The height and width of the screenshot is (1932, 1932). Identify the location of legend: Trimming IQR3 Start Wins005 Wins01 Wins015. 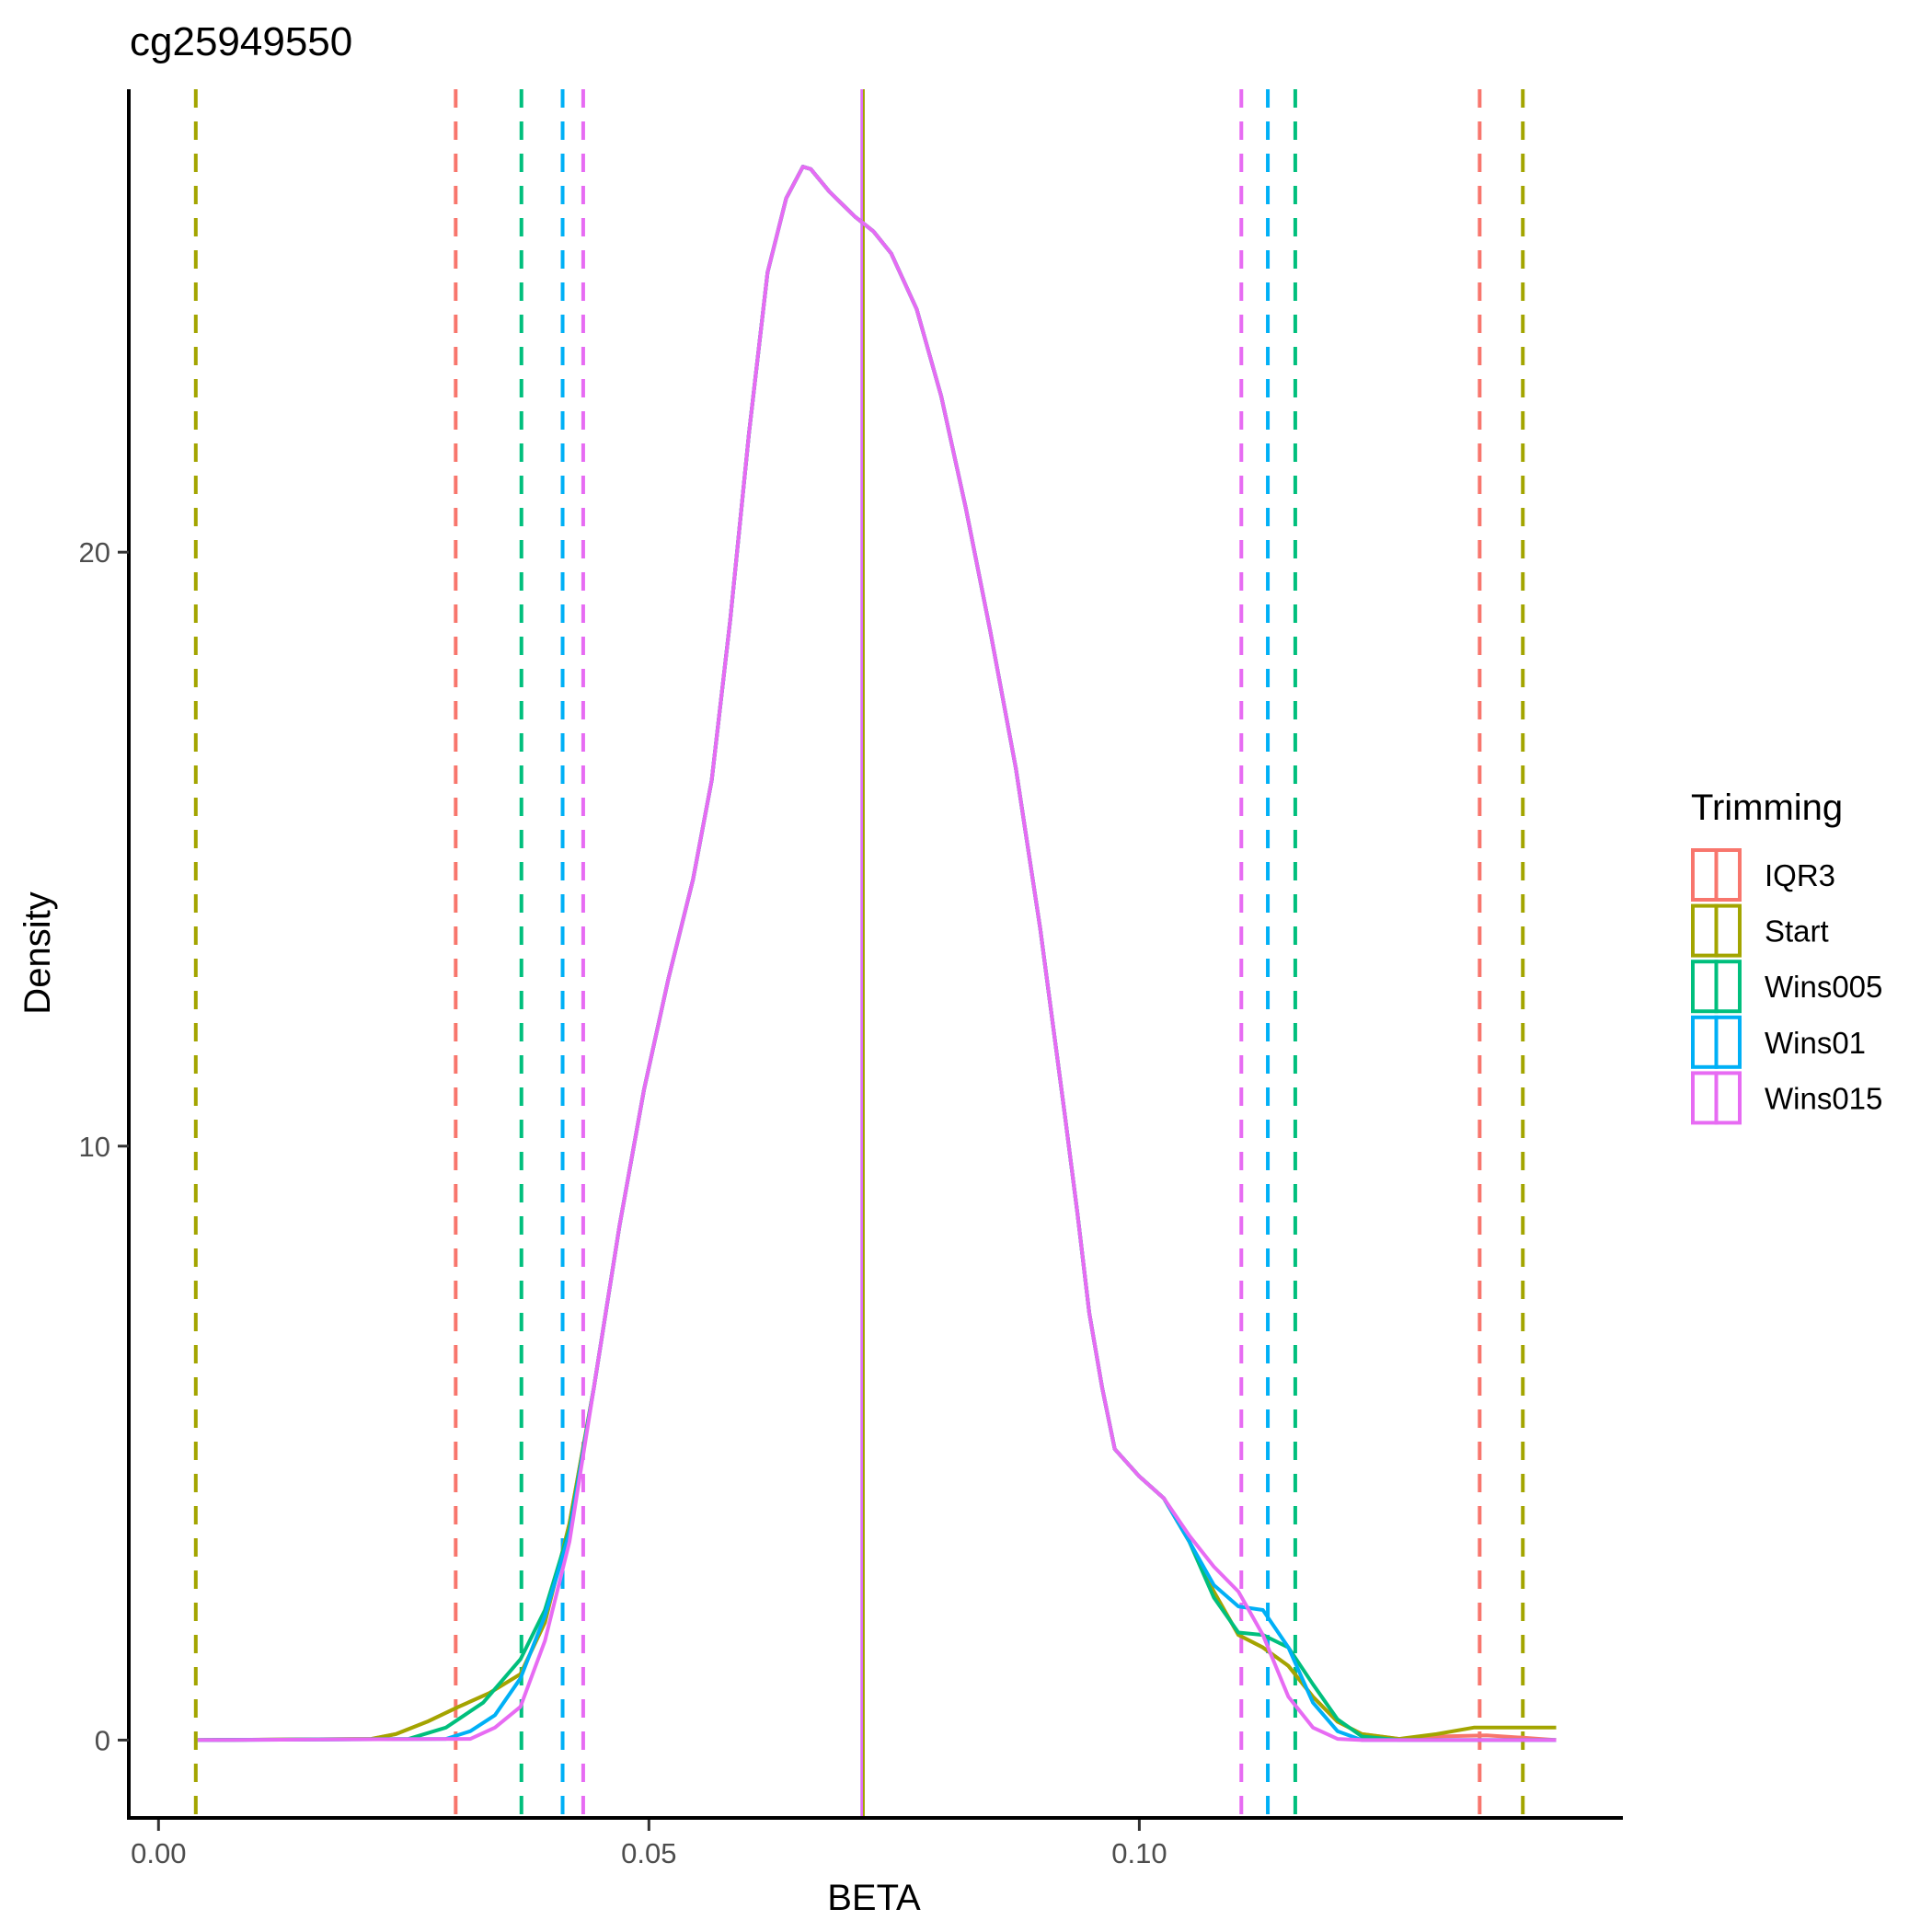
(1786, 956).